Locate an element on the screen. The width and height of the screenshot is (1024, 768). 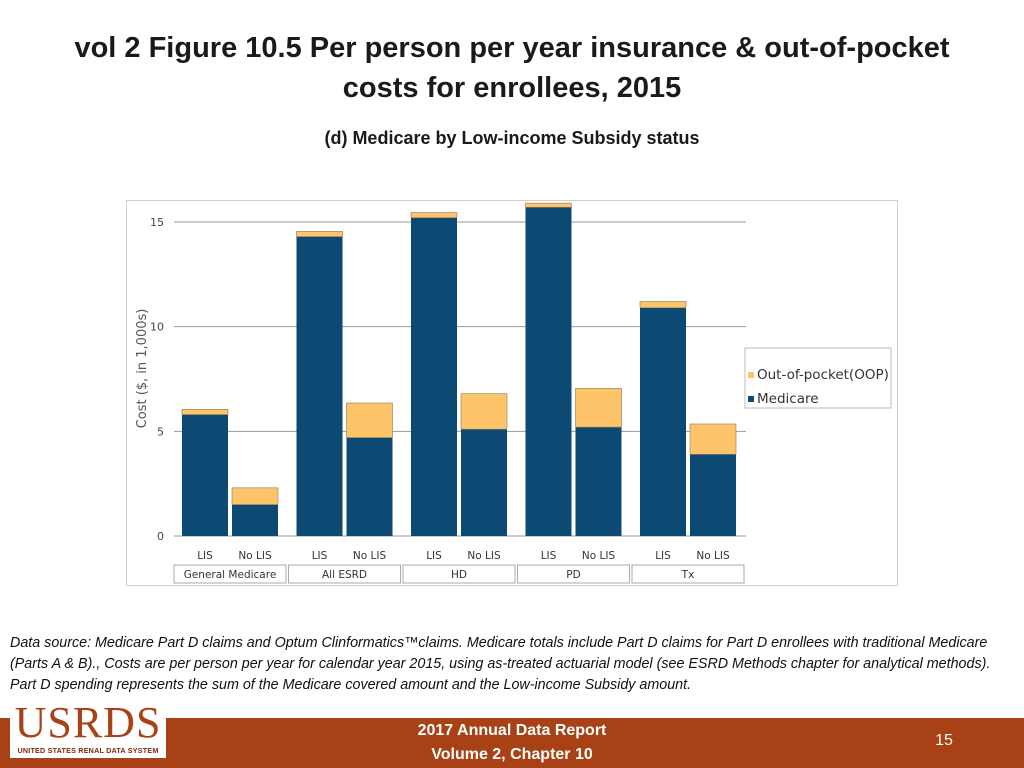
group-label: All ESRD is located at coordinates (344, 575).